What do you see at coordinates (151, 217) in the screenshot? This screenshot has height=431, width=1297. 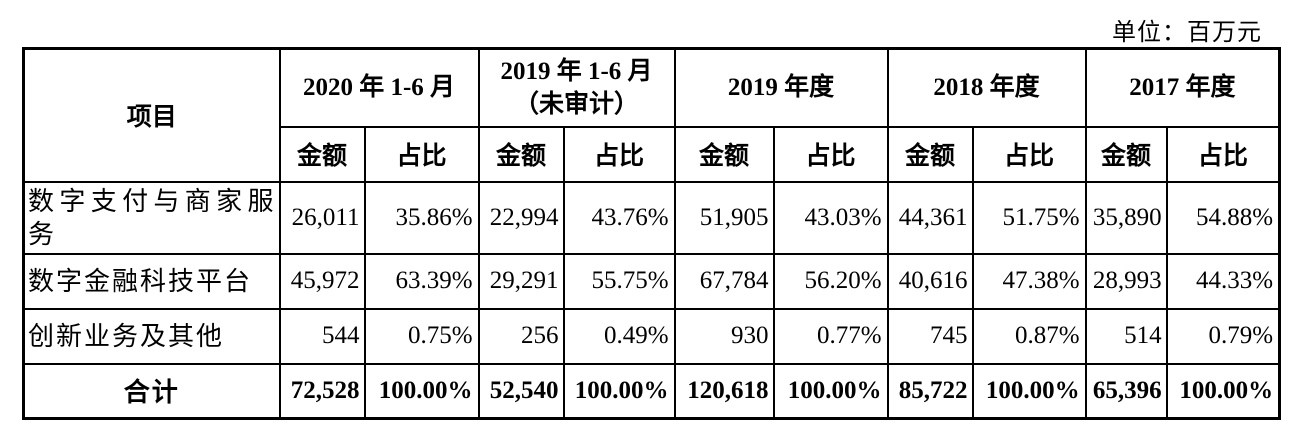 I see `row-item-label: 数字支付与商家服务` at bounding box center [151, 217].